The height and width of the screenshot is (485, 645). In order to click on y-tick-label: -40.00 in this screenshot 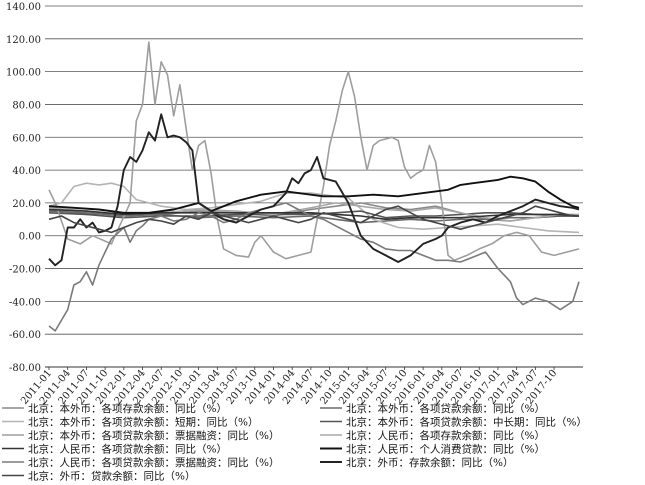, I will do `click(25, 302)`.